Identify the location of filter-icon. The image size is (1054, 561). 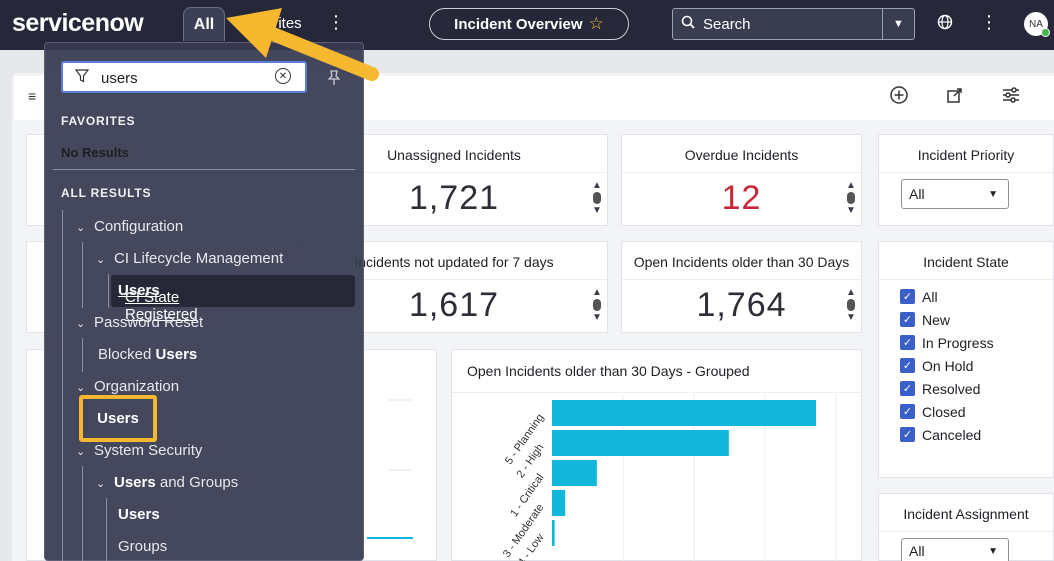
(82, 77).